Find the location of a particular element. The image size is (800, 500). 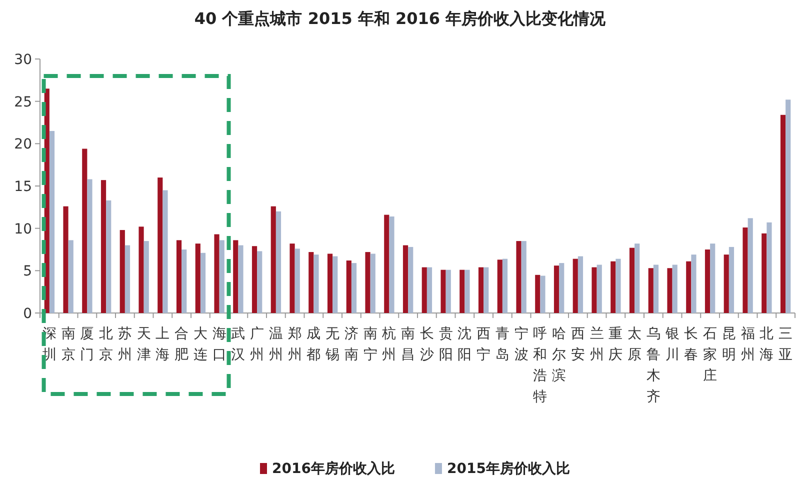

x-tick-label: 长春 is located at coordinates (691, 344).